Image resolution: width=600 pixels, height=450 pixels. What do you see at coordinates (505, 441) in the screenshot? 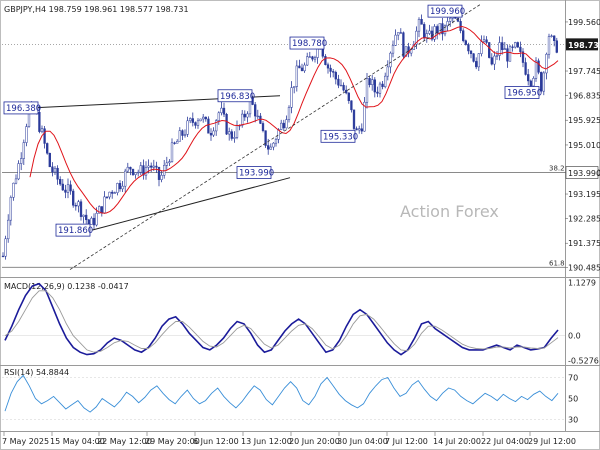
I see `x-tick-label: 22 Jul 04:00` at bounding box center [505, 441].